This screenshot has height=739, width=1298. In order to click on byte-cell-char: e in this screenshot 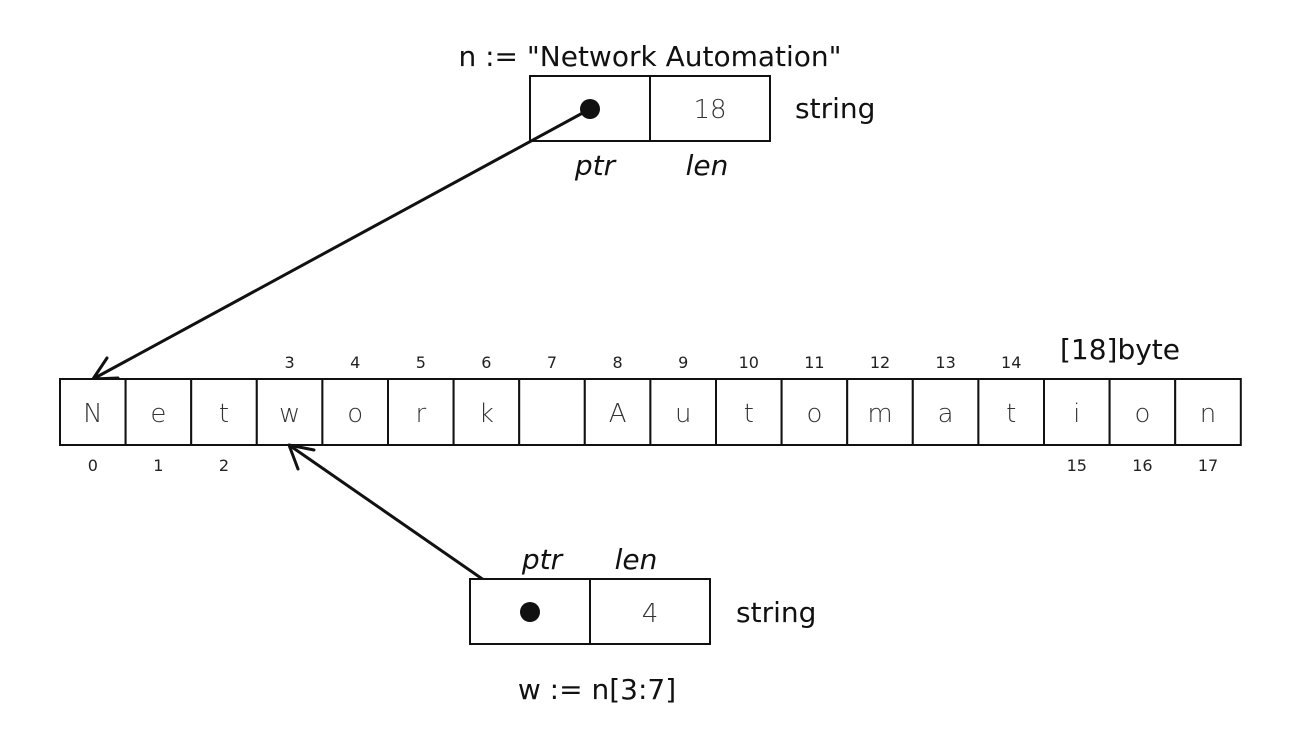, I will do `click(158, 414)`.